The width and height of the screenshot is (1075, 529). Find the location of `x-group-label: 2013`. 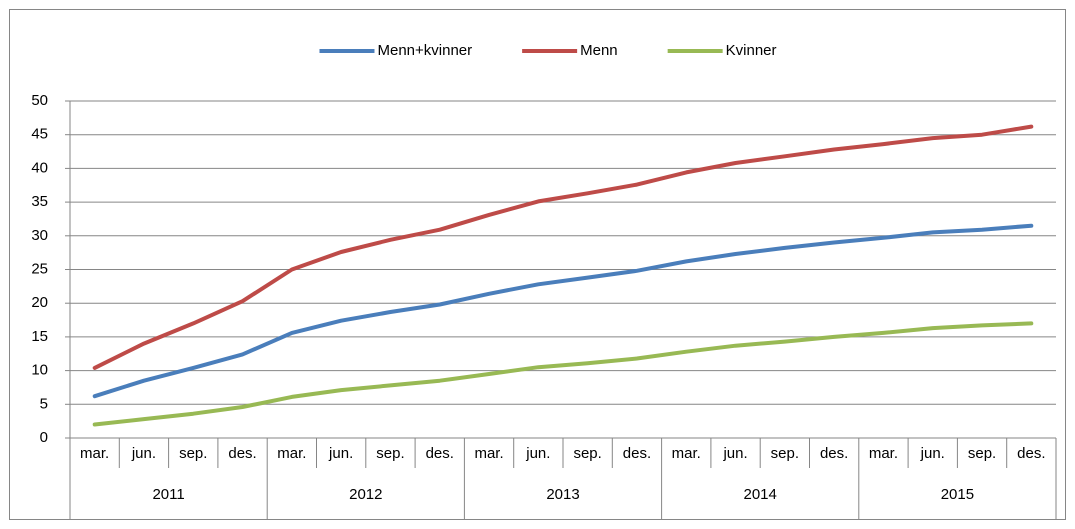

x-group-label: 2013 is located at coordinates (562, 494).